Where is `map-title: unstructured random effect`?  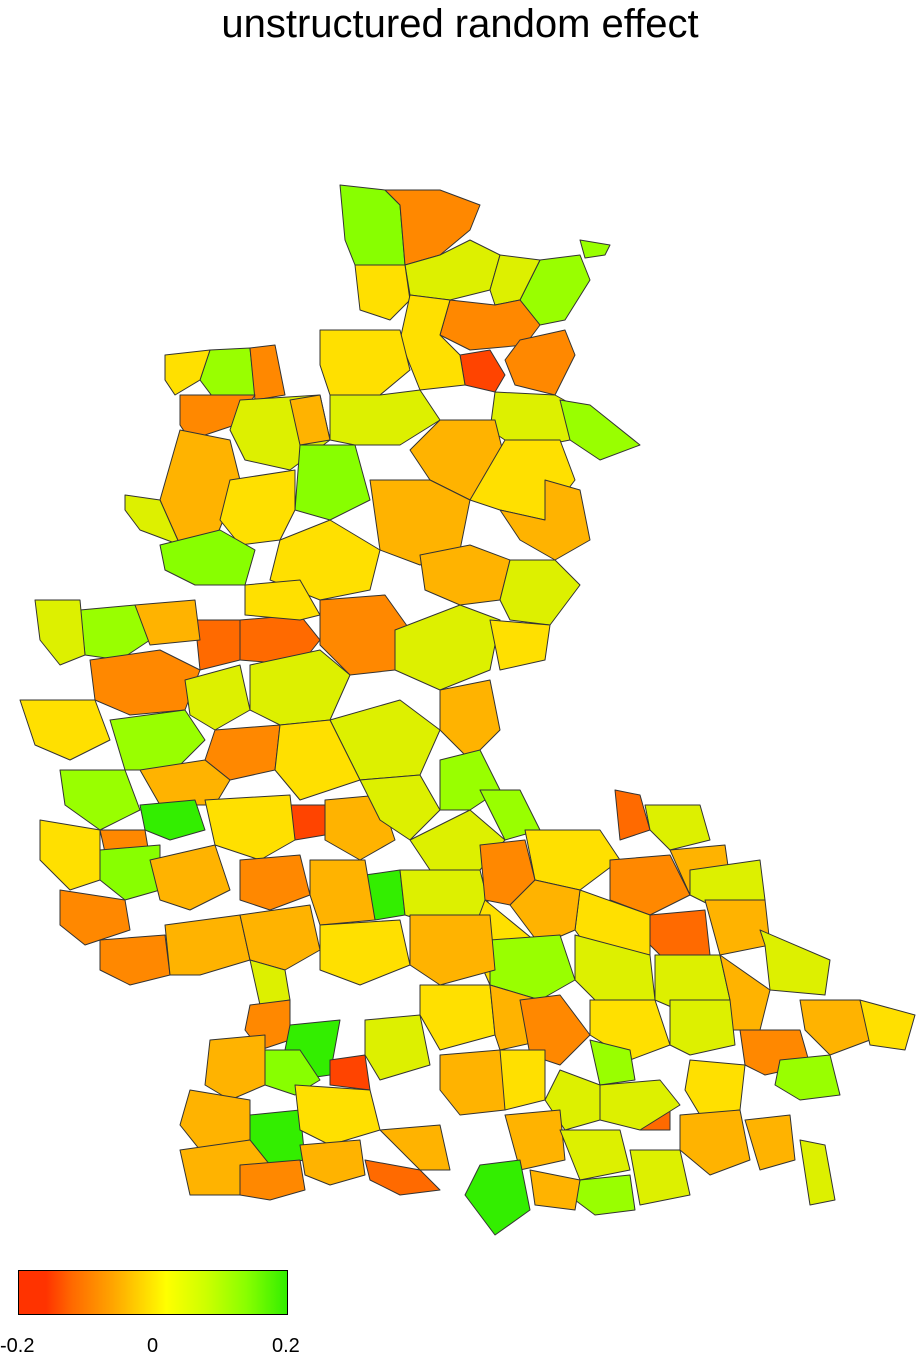
map-title: unstructured random effect is located at coordinates (460, 24).